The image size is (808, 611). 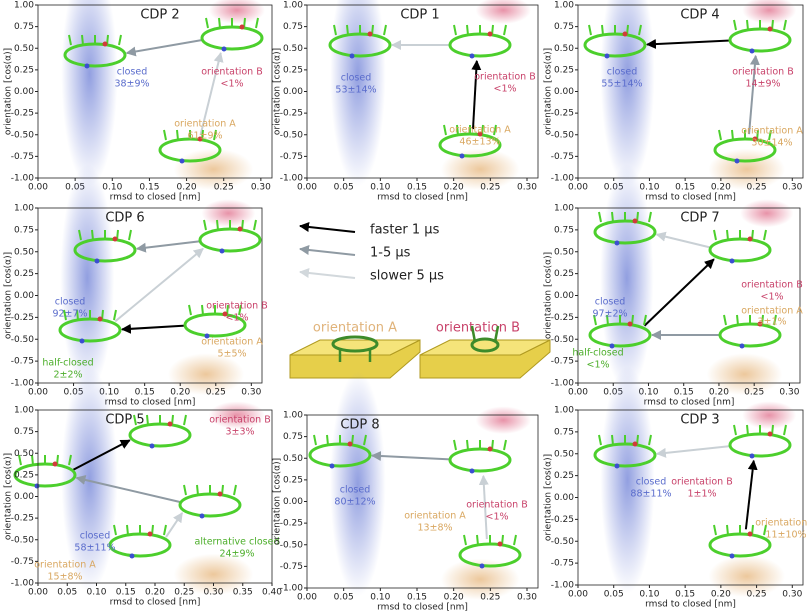 I want to click on density-a, so click(x=744, y=374).